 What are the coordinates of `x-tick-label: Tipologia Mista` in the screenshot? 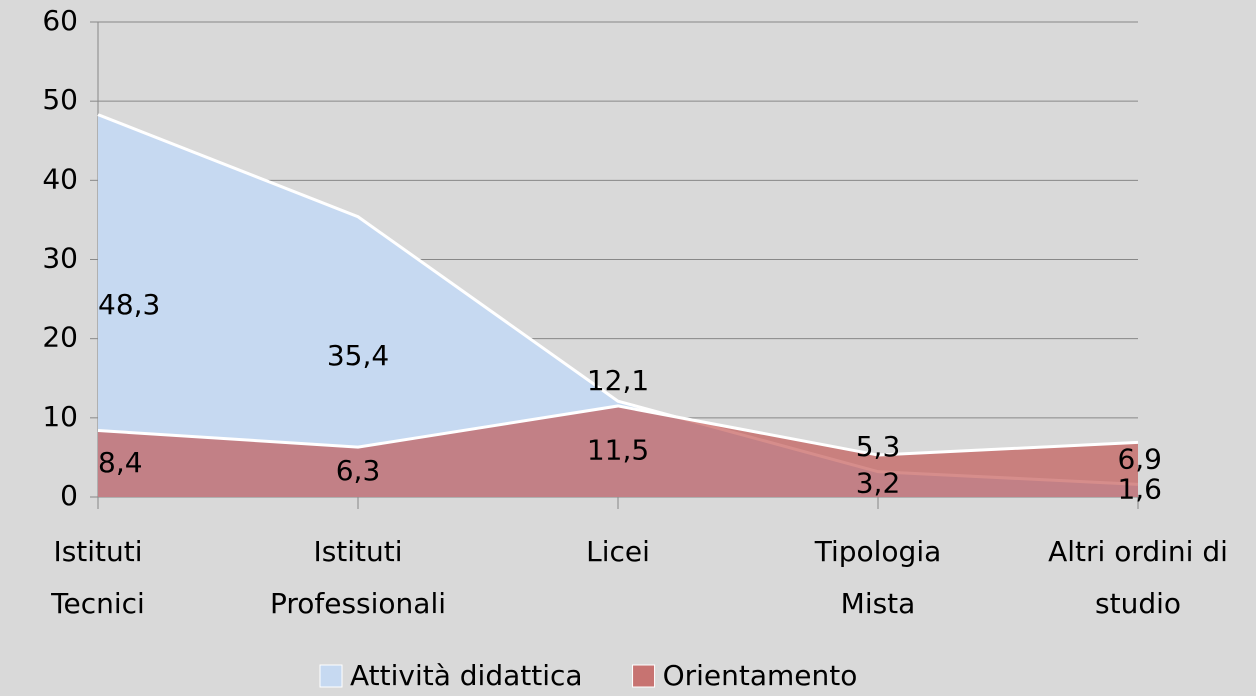 It's located at (878, 577).